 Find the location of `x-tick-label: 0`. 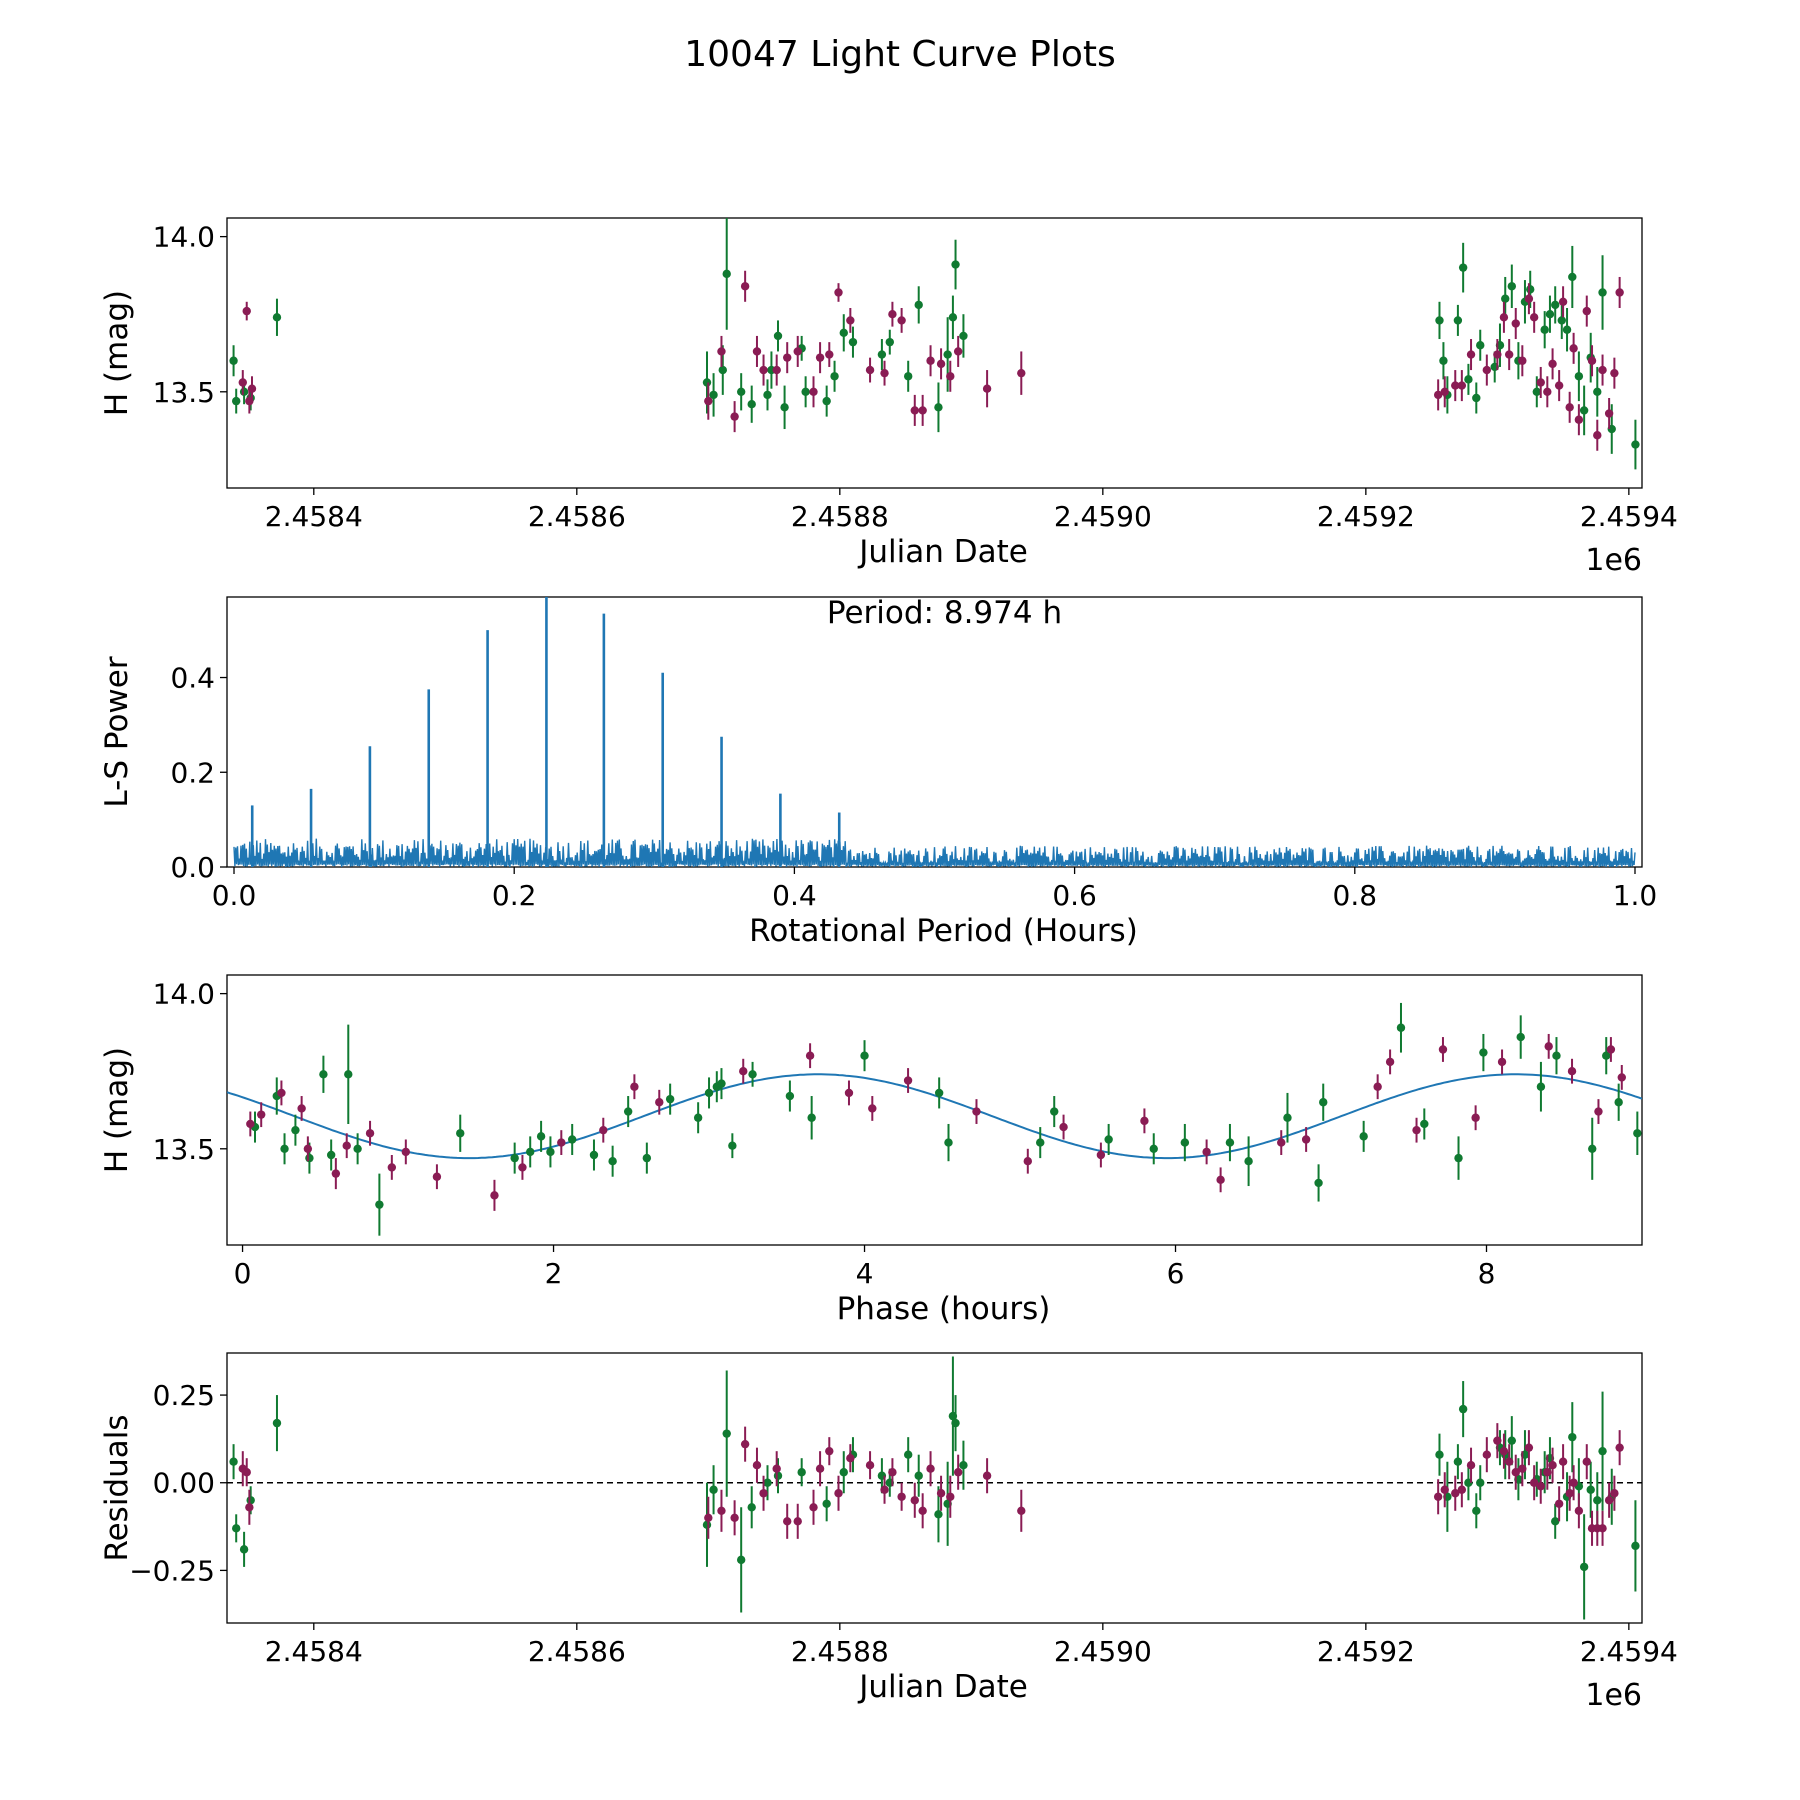

x-tick-label: 0 is located at coordinates (243, 1273).